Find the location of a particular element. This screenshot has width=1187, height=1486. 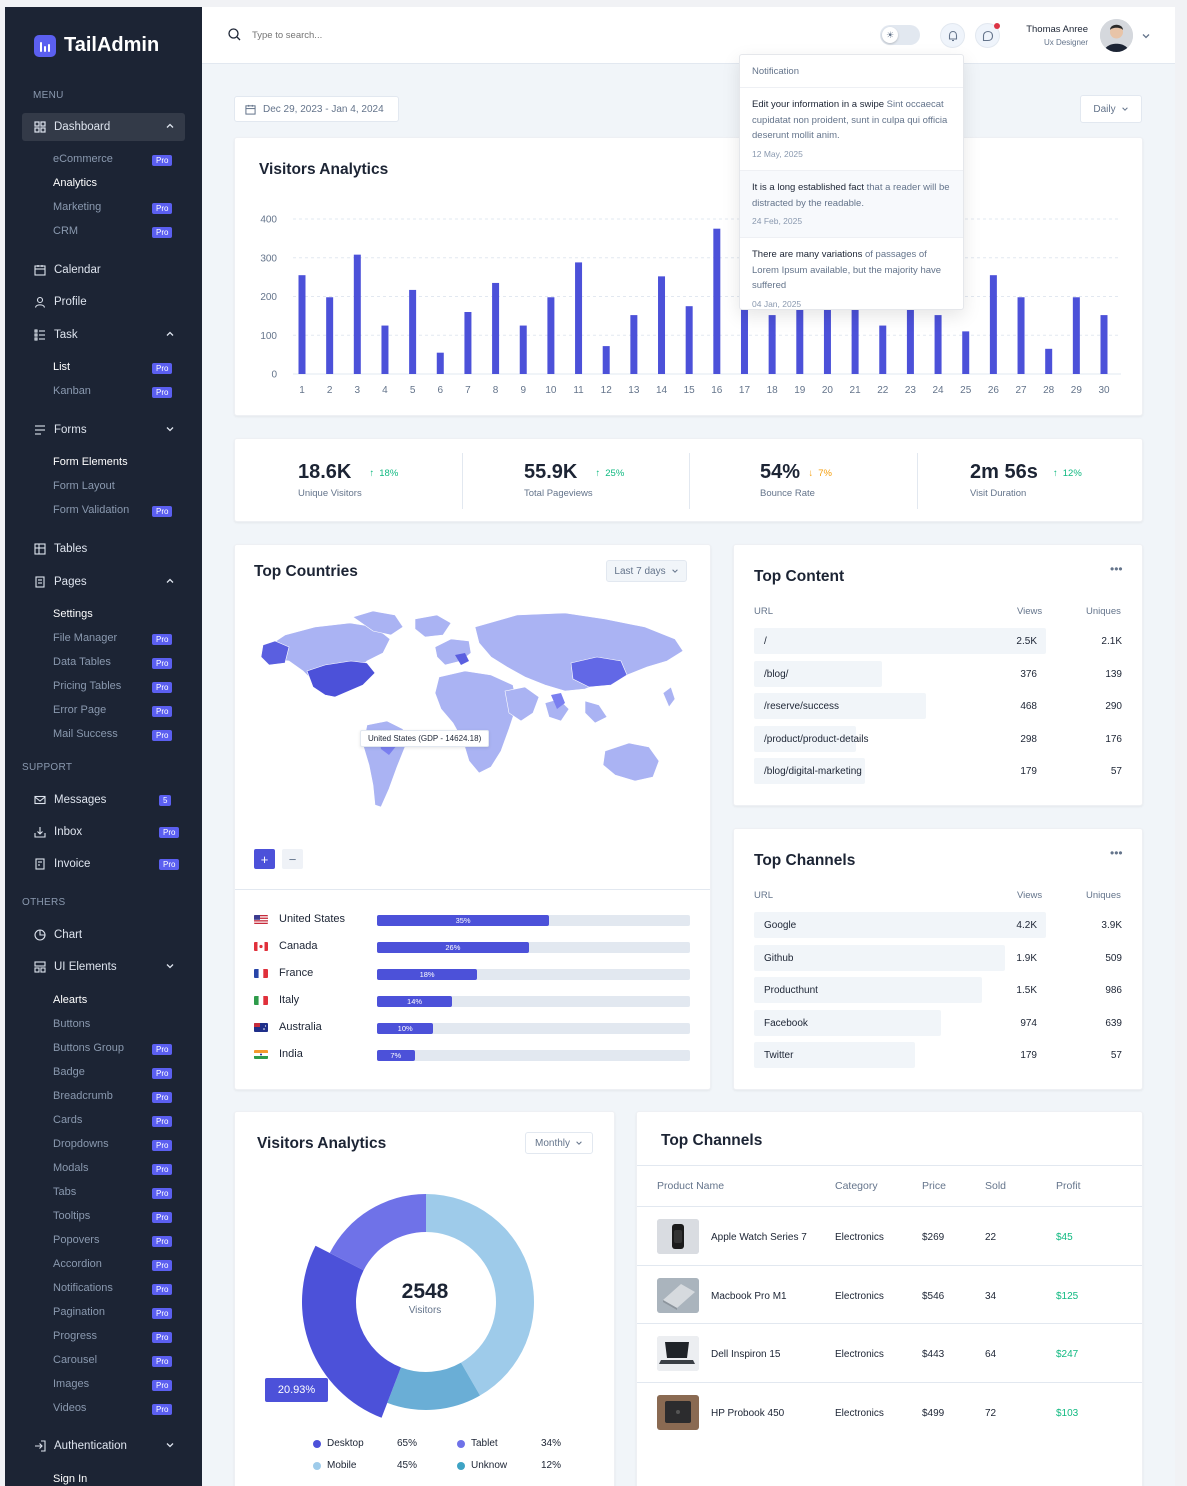

countries-period-select: Last 7 days is located at coordinates (646, 571).